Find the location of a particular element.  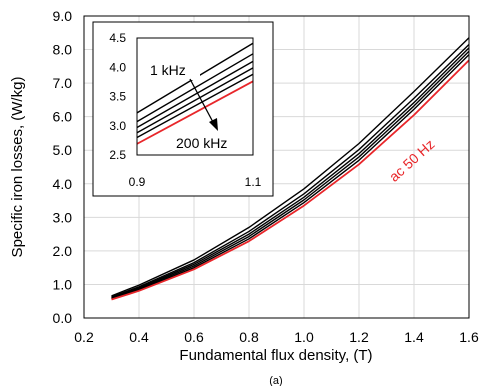

inset-y-tick-label: 3.5 is located at coordinates (117, 97).